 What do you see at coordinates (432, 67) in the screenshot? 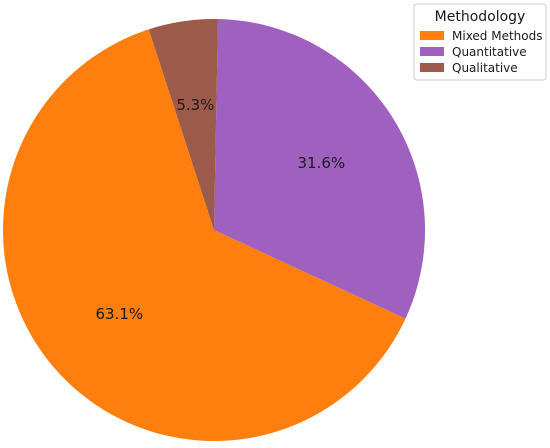
I see `legend-swatch-qualitative` at bounding box center [432, 67].